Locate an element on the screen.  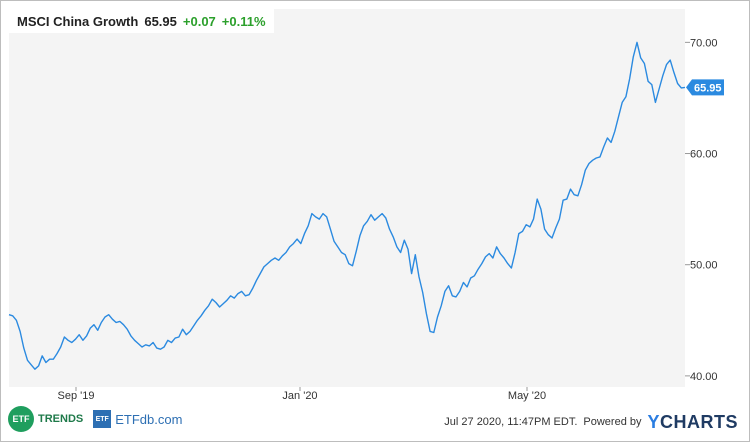
ycharts-logo: YCHARTS is located at coordinates (692, 422).